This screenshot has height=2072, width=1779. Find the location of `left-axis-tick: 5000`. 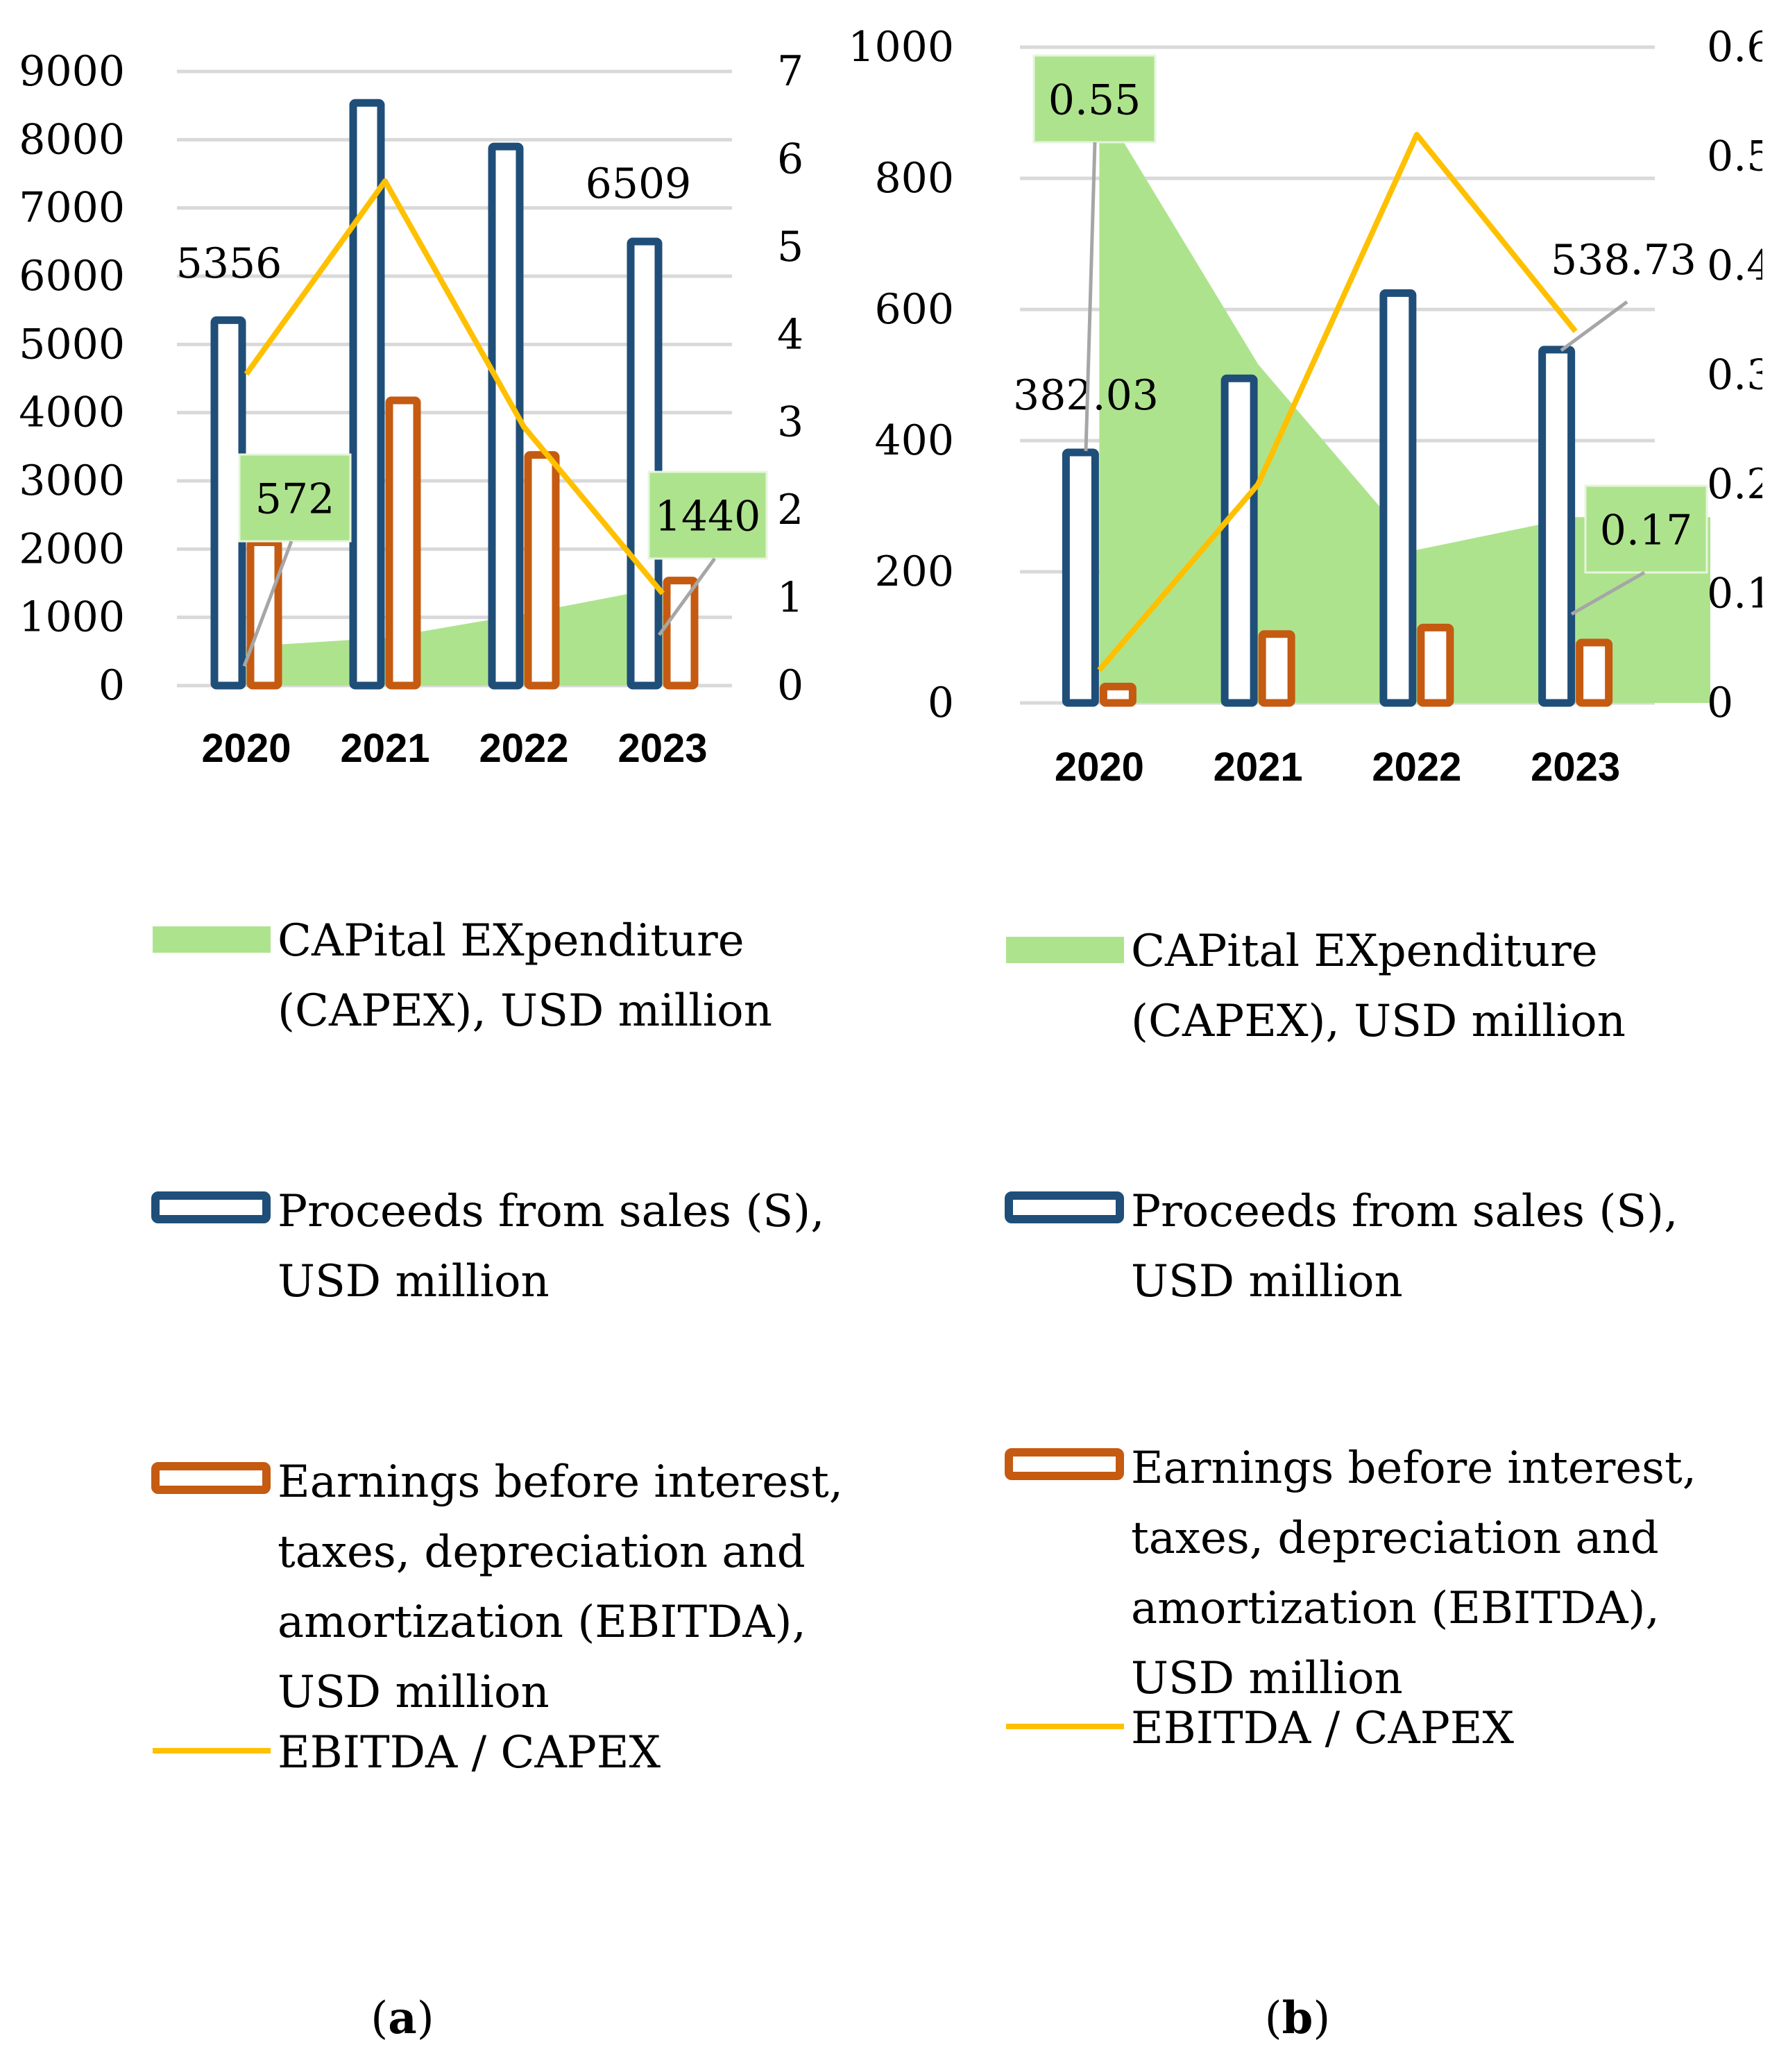

left-axis-tick: 5000 is located at coordinates (72, 344).